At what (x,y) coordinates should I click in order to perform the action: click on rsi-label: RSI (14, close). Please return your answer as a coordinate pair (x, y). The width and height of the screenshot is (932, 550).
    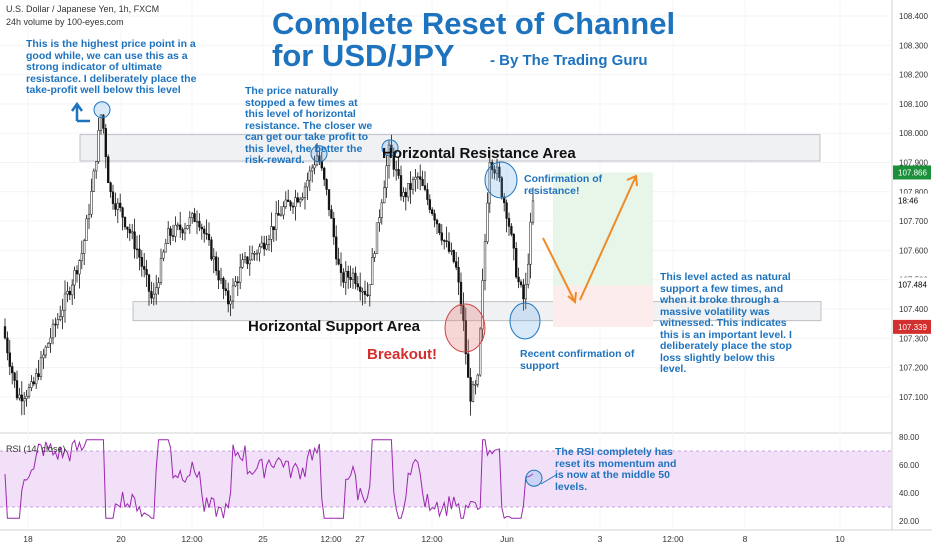
    Looking at the image, I should click on (36, 449).